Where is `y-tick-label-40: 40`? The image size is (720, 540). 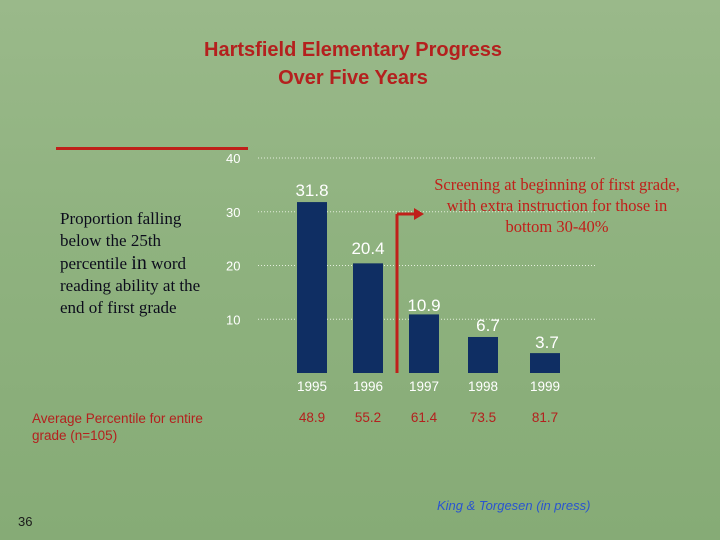
y-tick-label-40: 40 is located at coordinates (233, 158).